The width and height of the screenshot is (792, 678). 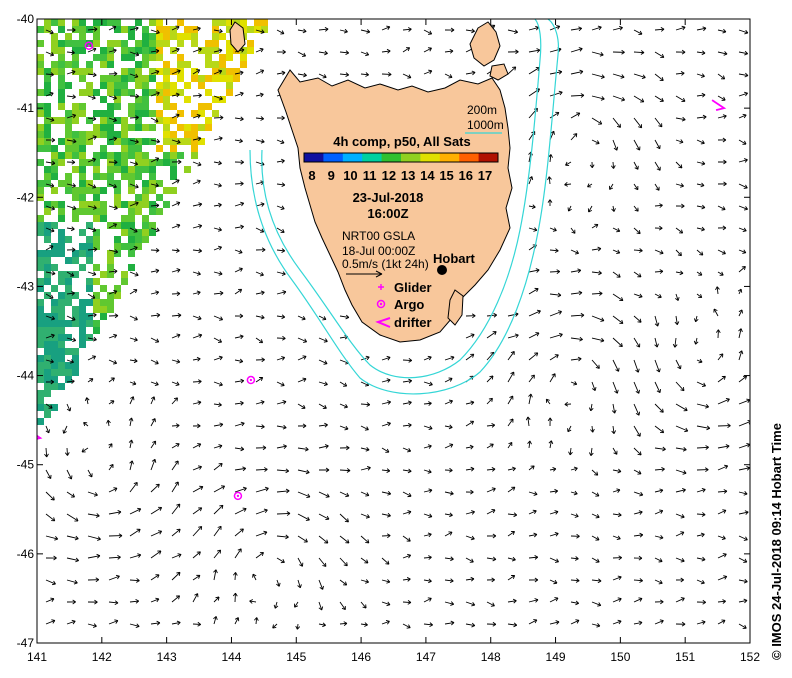 What do you see at coordinates (296, 657) in the screenshot?
I see `x-tick-label: 145` at bounding box center [296, 657].